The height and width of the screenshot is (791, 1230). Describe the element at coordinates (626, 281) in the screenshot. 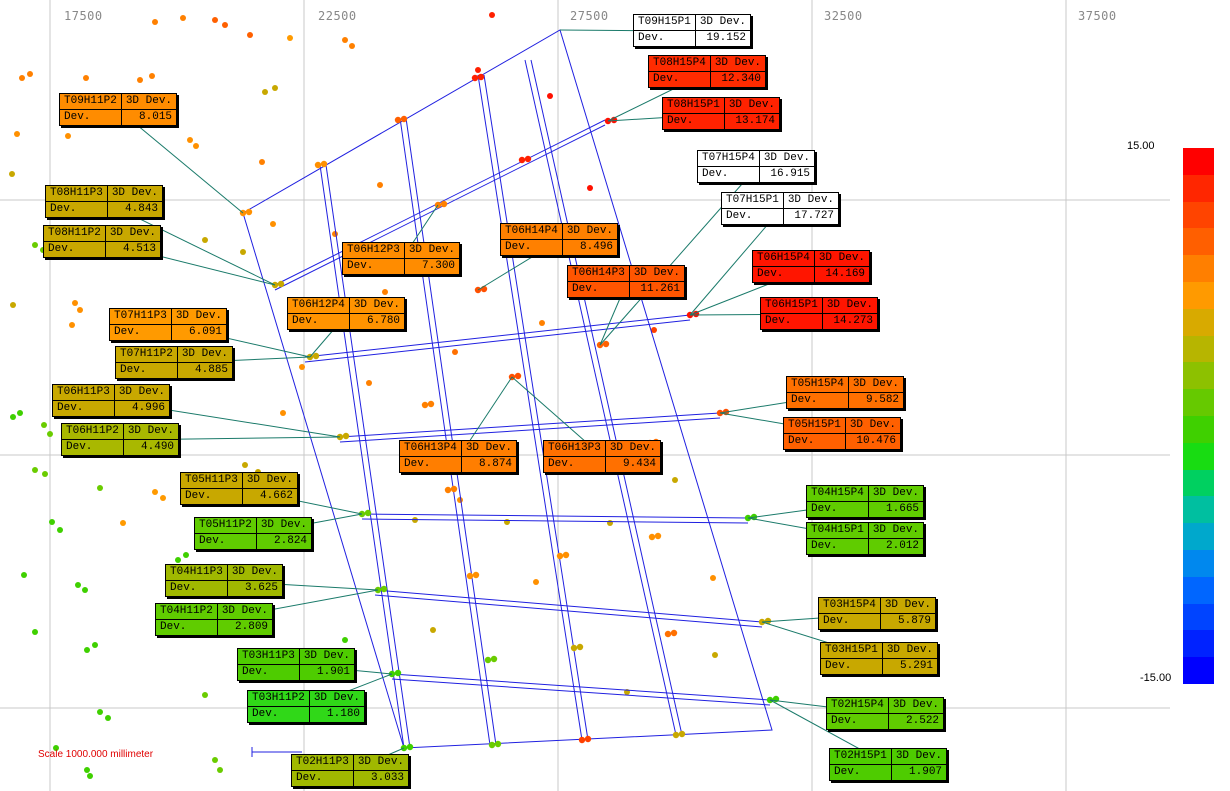

I see `callout-t06h14p3: T06H14P3 3D Dev. Dev. 11.261` at that location.